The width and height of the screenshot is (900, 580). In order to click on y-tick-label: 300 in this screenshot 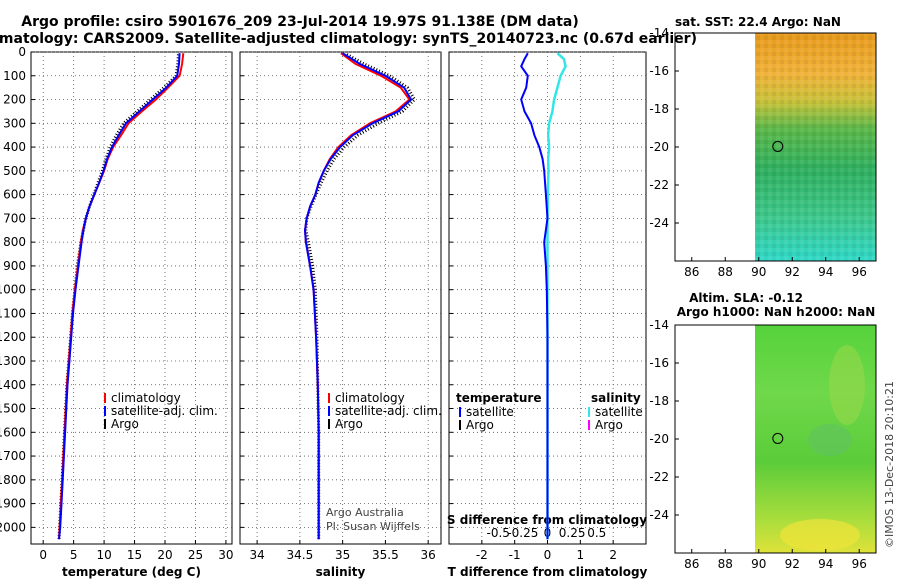, I will do `click(14, 123)`.